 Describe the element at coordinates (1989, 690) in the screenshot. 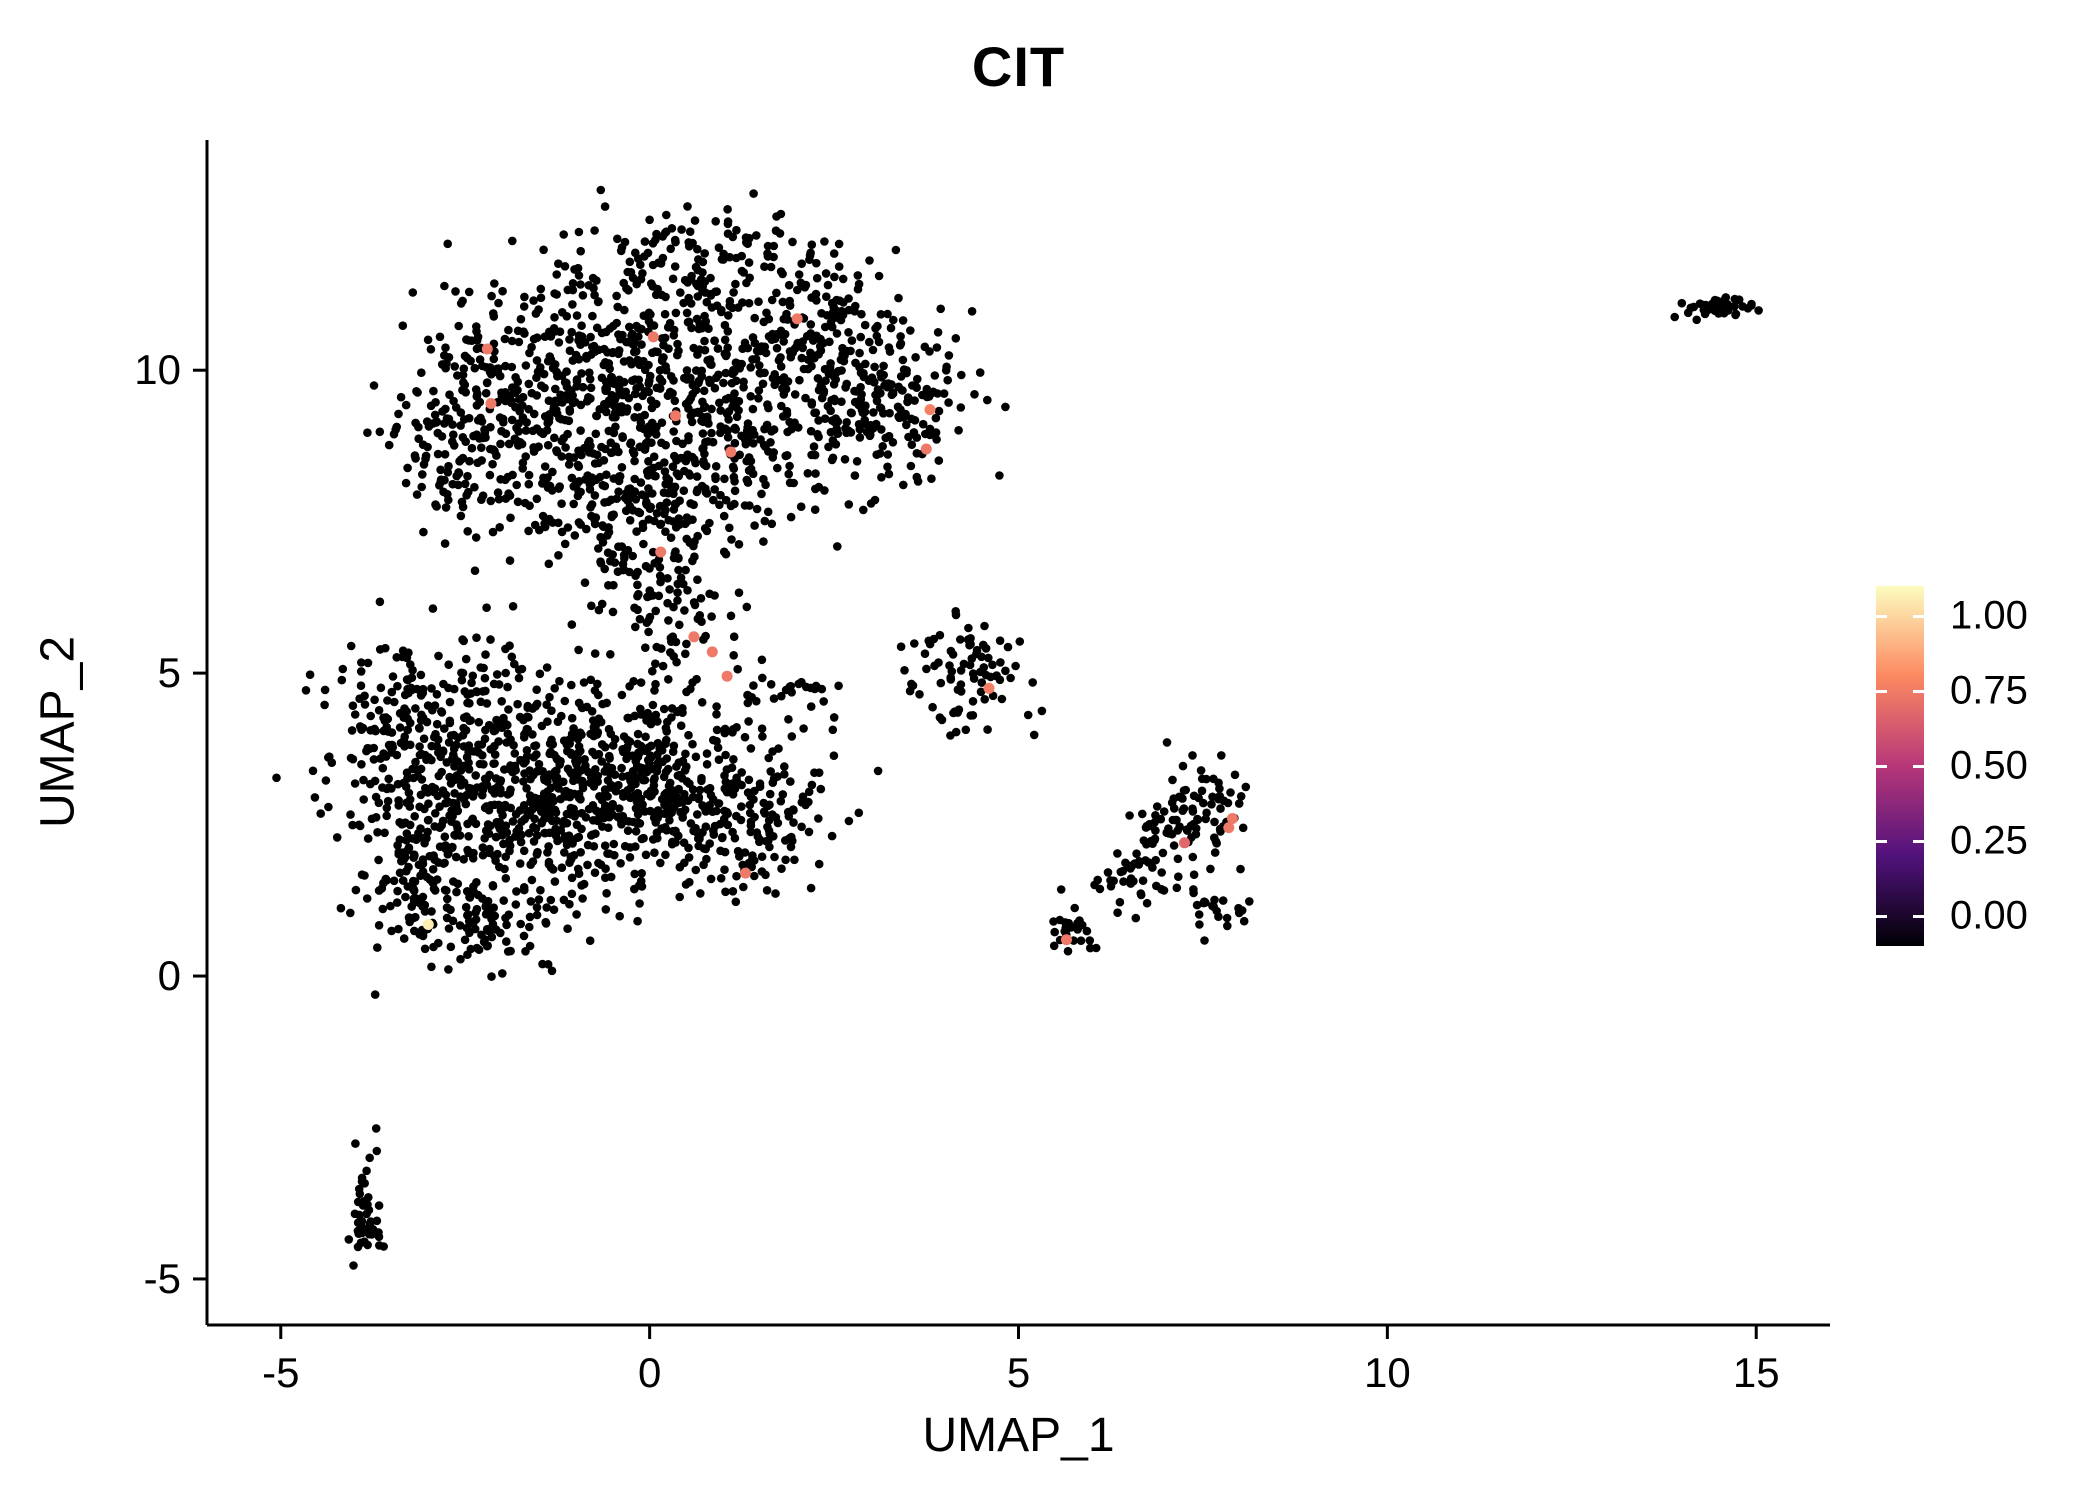

I see `legend-tick-label: 0.75` at that location.